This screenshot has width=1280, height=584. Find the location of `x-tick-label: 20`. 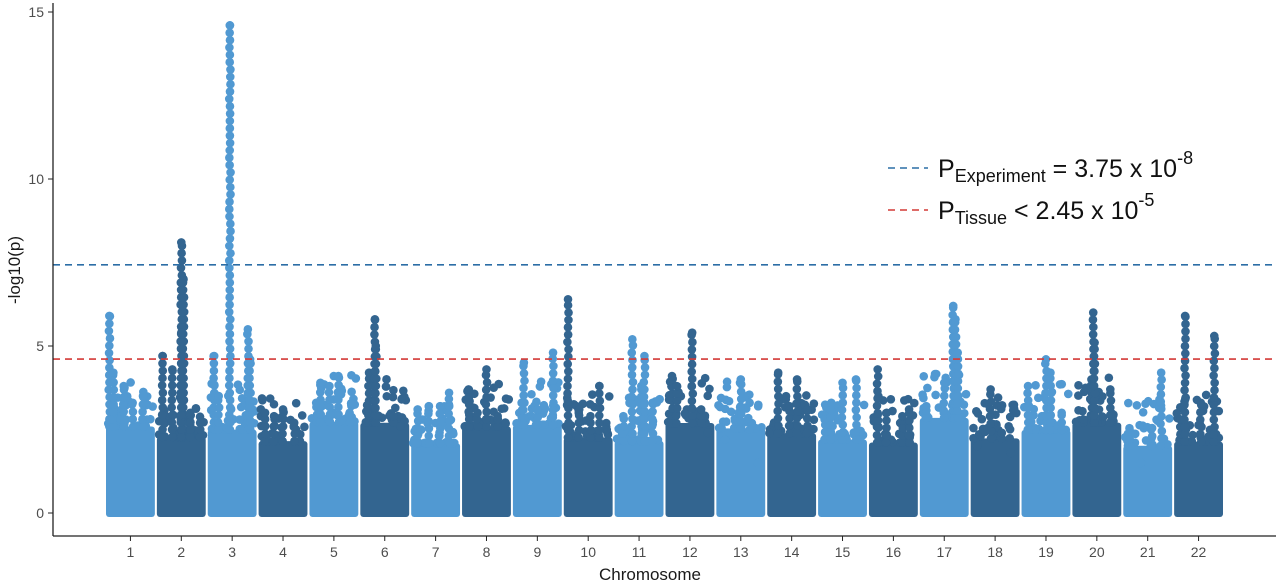

x-tick-label: 20 is located at coordinates (1097, 552).